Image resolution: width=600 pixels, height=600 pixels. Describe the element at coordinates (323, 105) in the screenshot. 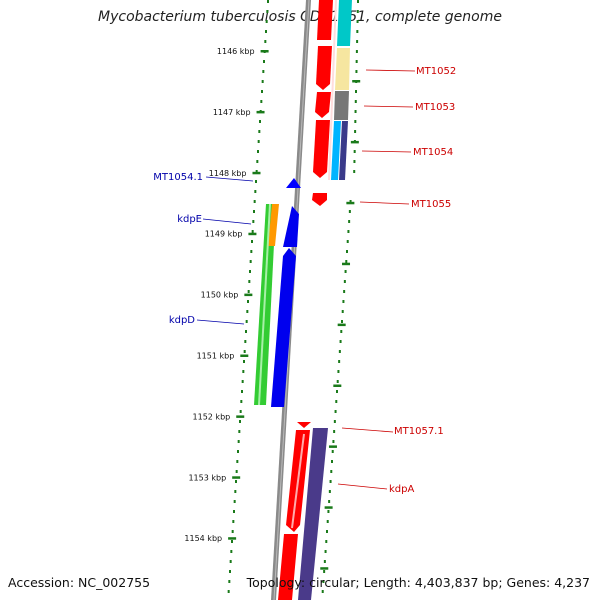

I see `gene-mt1053` at that location.